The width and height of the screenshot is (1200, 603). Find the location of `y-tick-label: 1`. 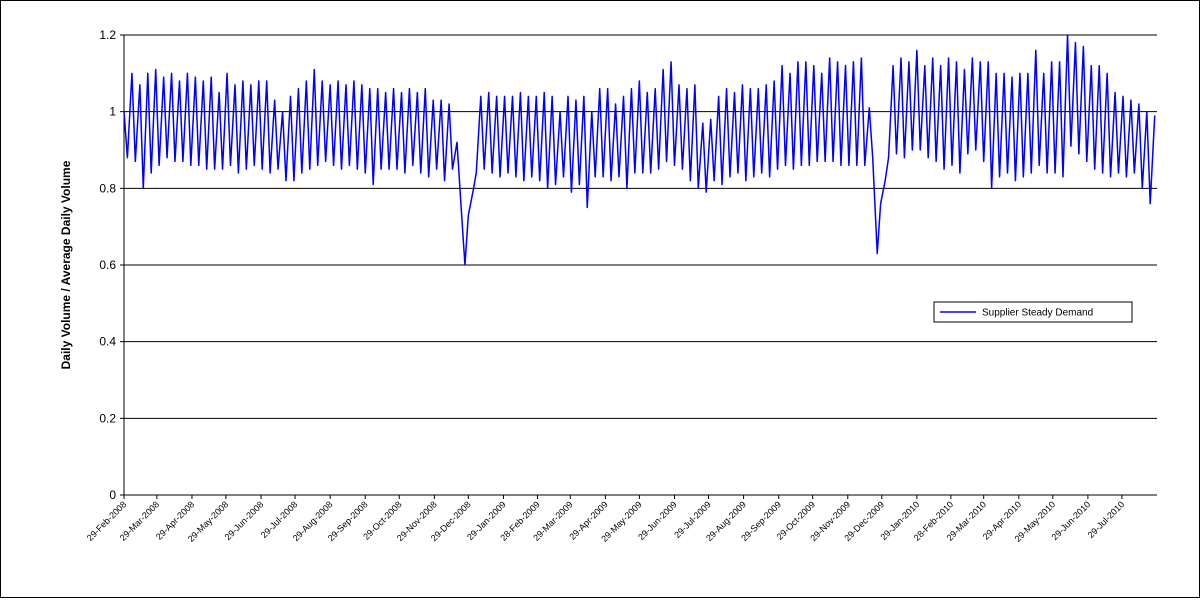

y-tick-label: 1 is located at coordinates (112, 112).